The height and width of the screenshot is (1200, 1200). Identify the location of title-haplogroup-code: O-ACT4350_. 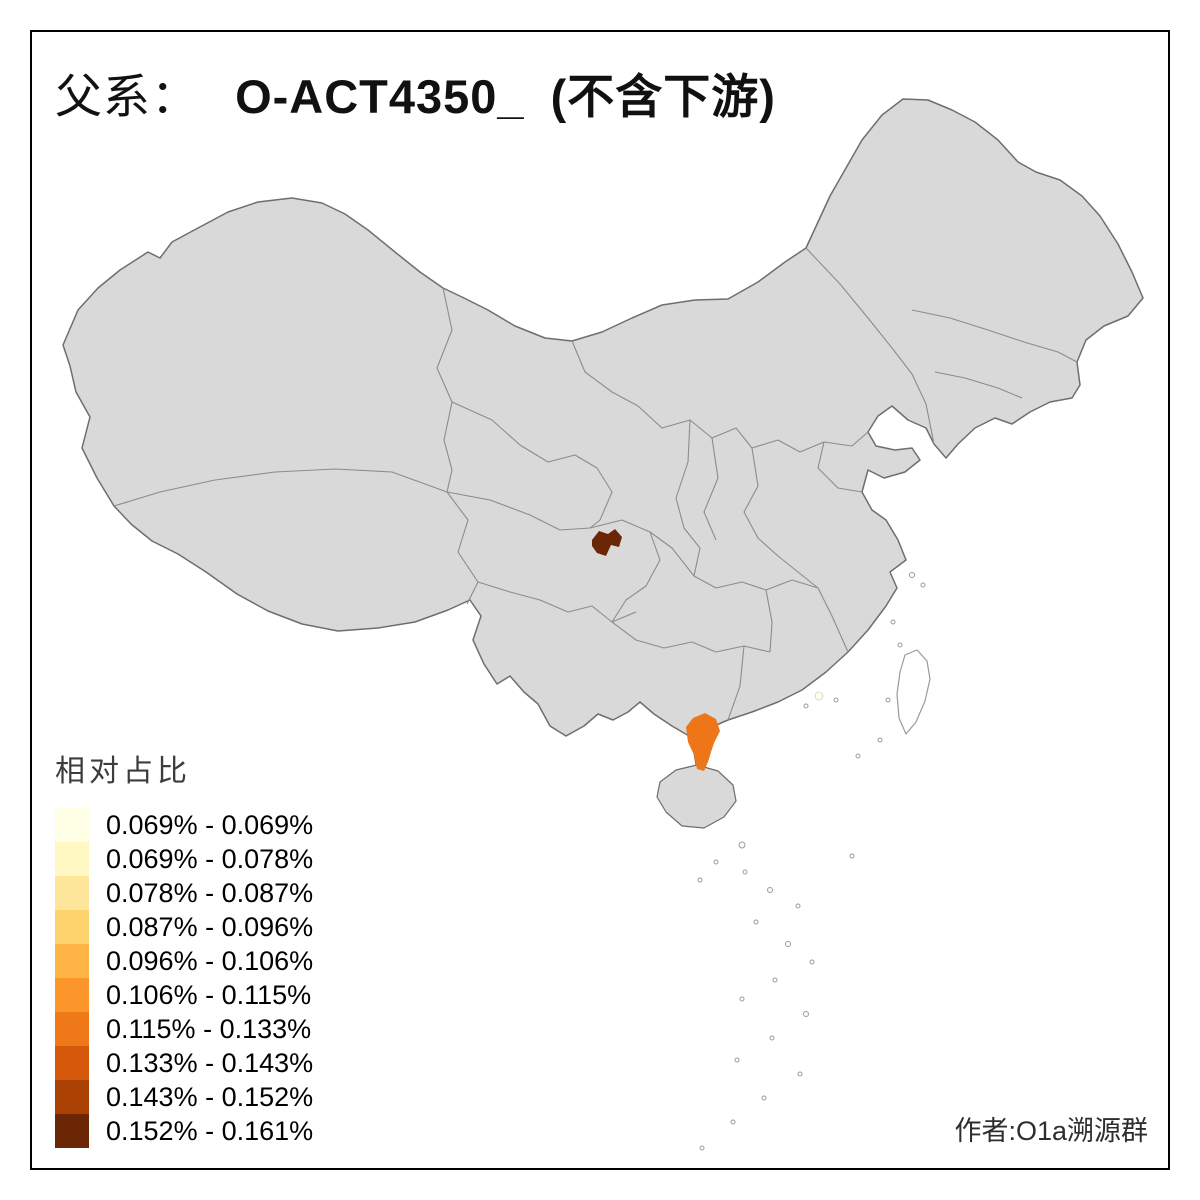
(380, 96).